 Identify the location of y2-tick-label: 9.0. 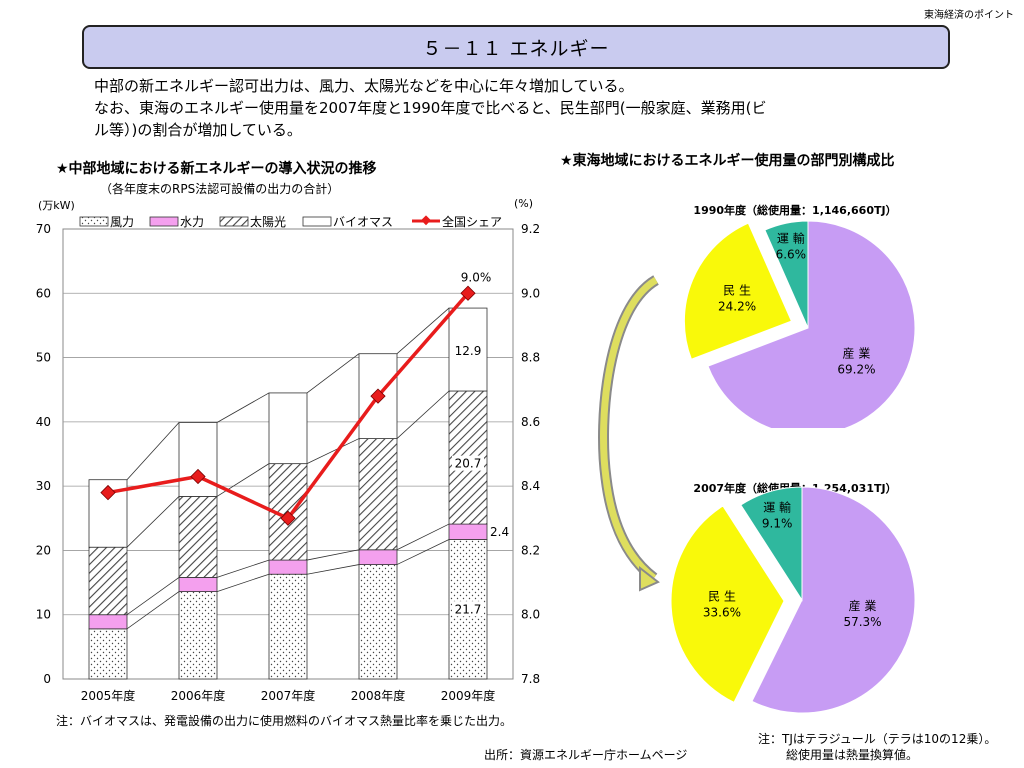
(530, 293).